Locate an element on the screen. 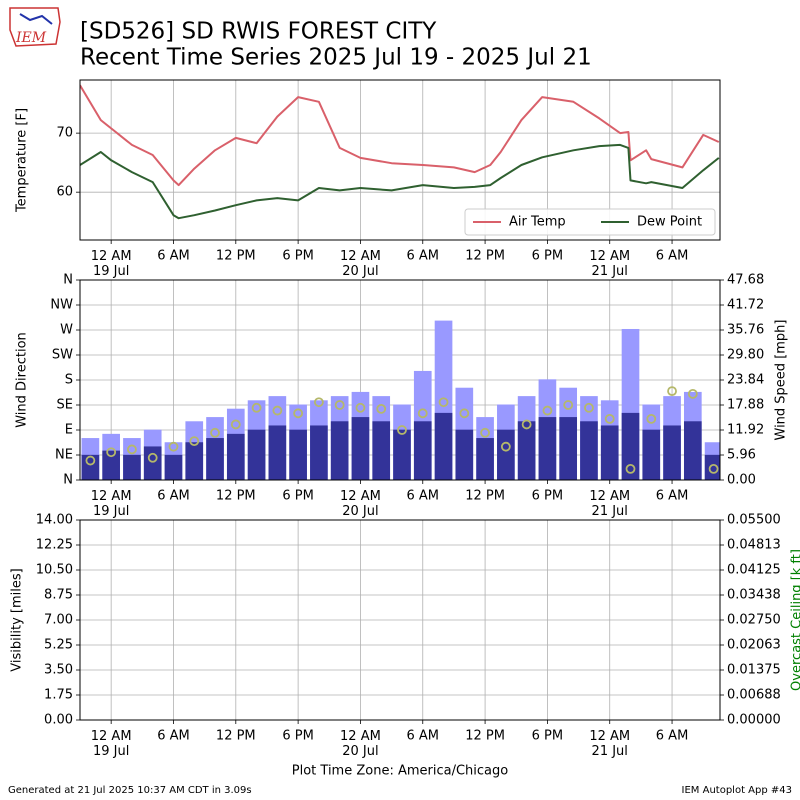  y2-tick-label: 0.03438 is located at coordinates (754, 595).